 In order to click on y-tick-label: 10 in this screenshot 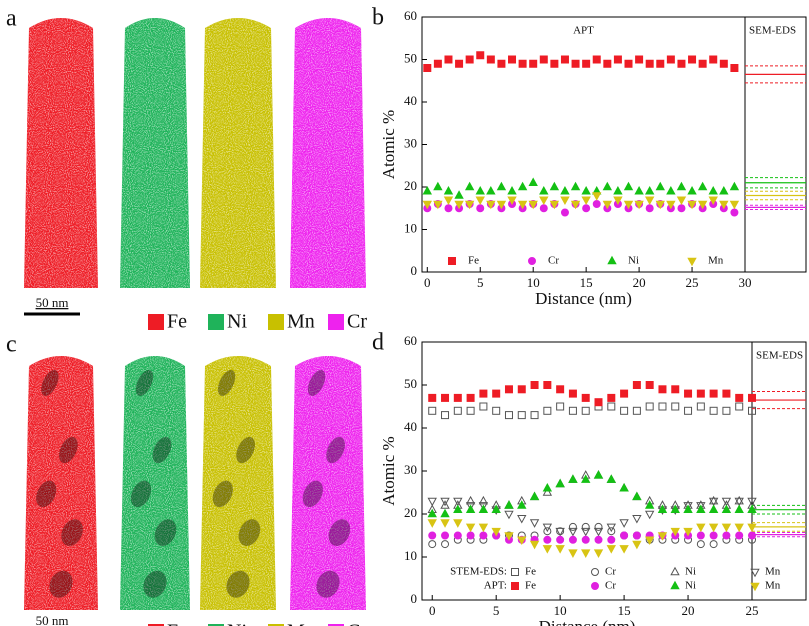, I will do `click(410, 227)`.